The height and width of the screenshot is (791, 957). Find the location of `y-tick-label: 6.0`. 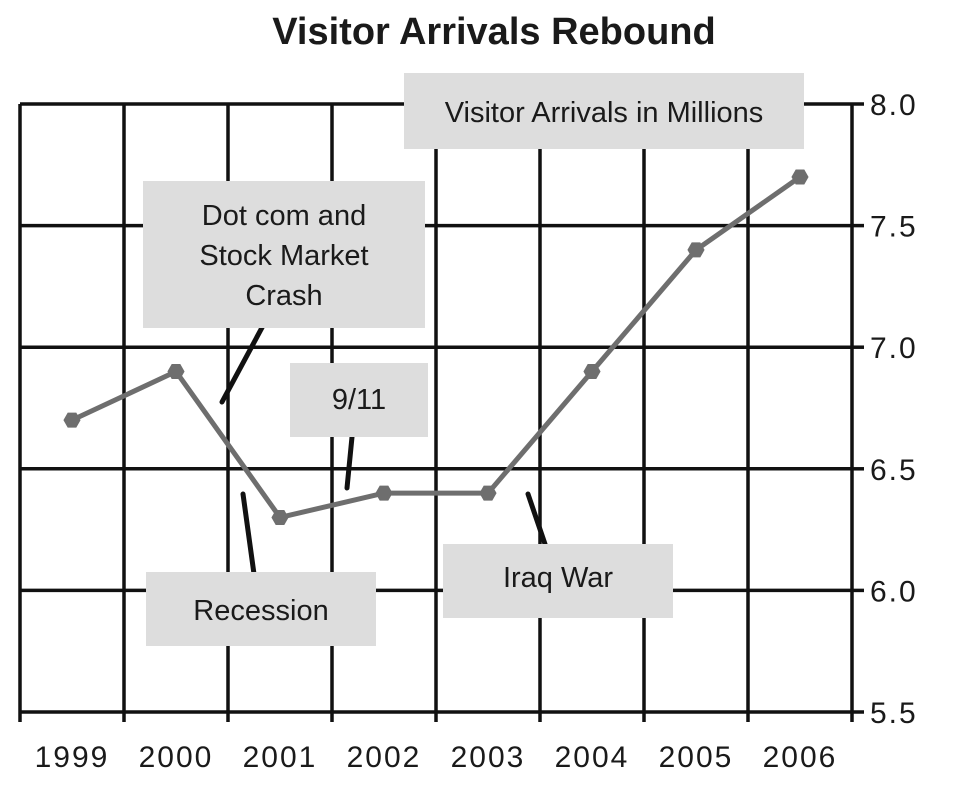

y-tick-label: 6.0 is located at coordinates (894, 591).